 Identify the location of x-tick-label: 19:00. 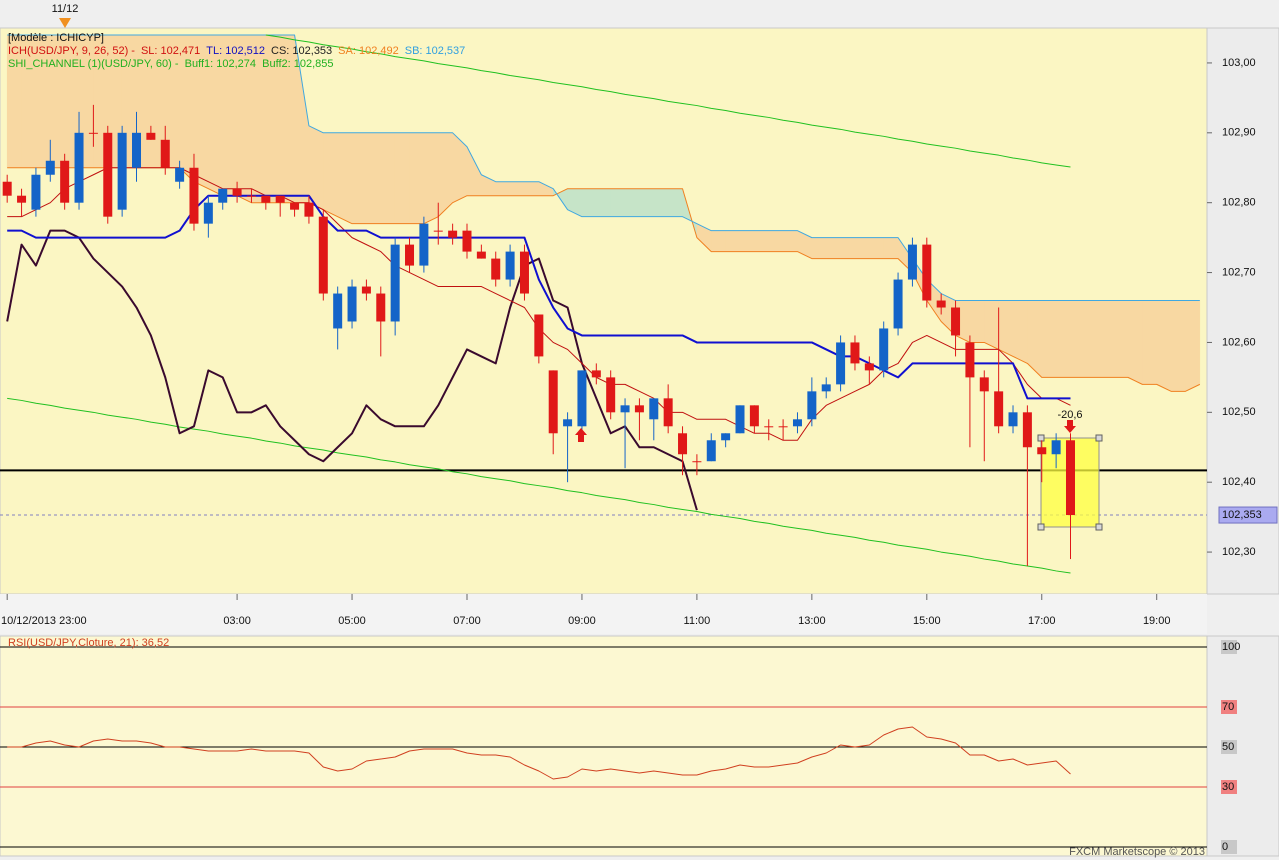
(1157, 621).